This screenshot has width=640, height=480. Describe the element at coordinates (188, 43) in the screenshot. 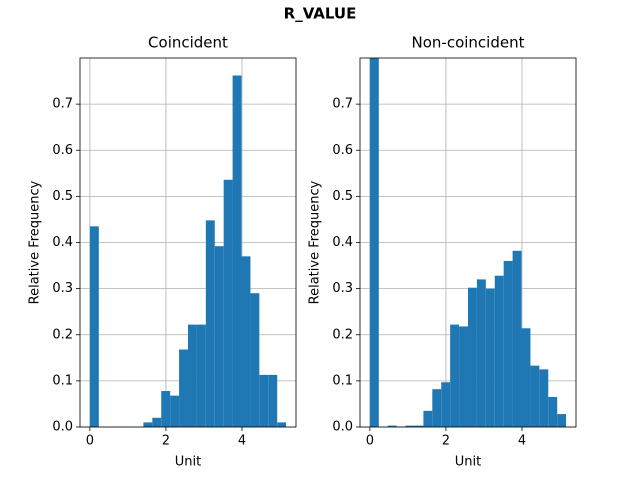

I see `panel-title: Coincident` at that location.